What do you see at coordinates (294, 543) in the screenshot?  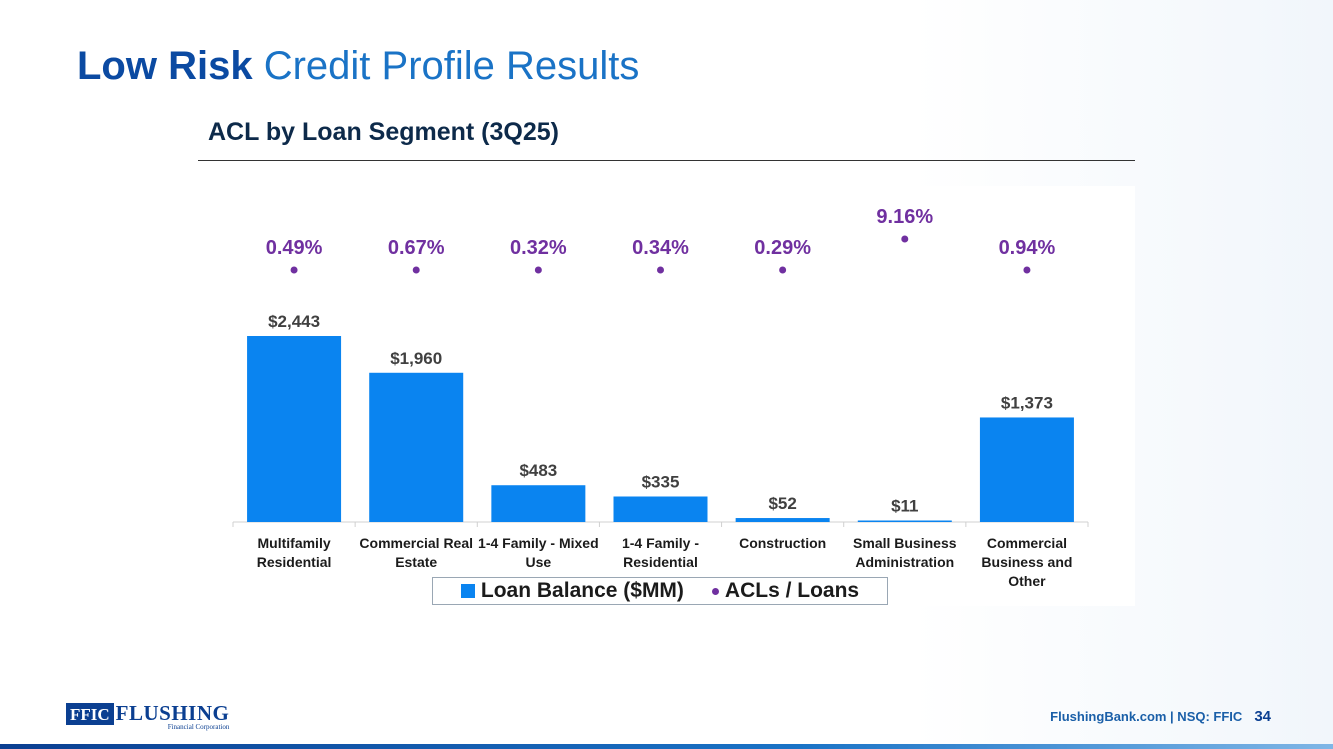 I see `category-label: Multifamily` at bounding box center [294, 543].